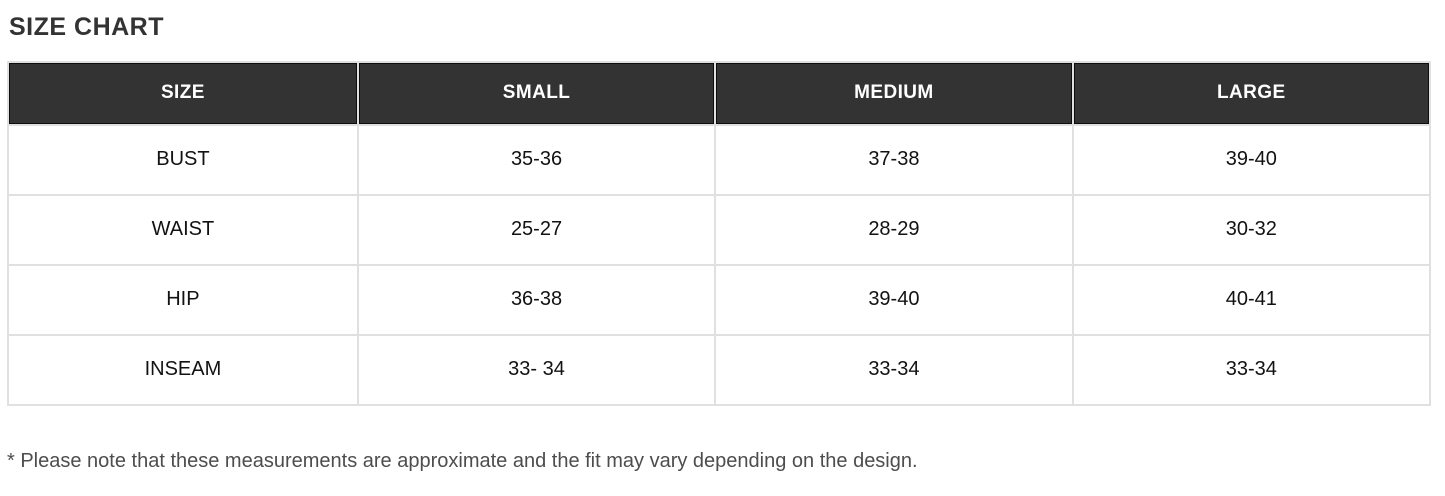 The image size is (1445, 496). I want to click on bust-small-value: 35-36, so click(536, 159).